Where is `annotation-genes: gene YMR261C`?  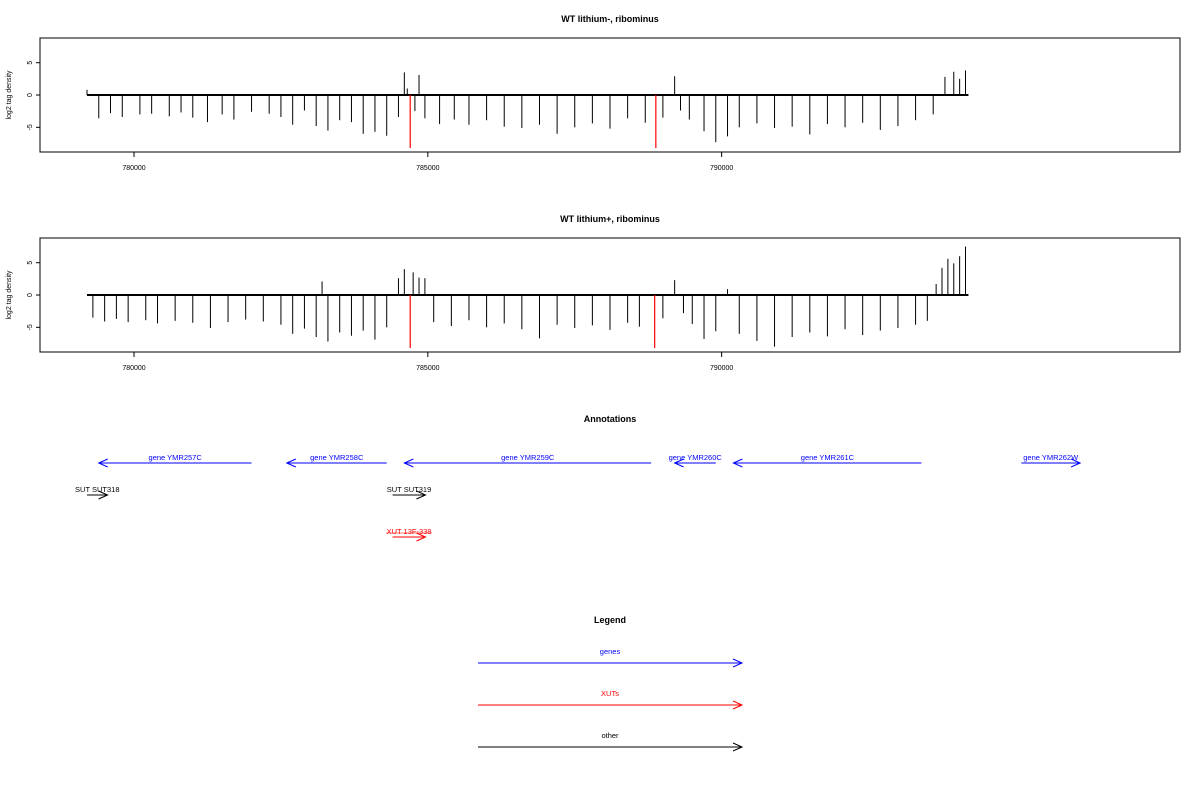 annotation-genes: gene YMR261C is located at coordinates (827, 460).